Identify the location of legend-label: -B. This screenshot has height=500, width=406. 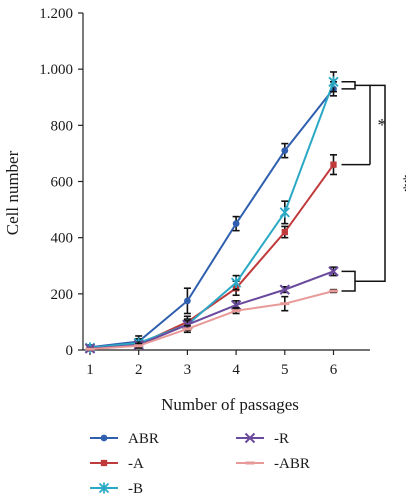
(135, 489).